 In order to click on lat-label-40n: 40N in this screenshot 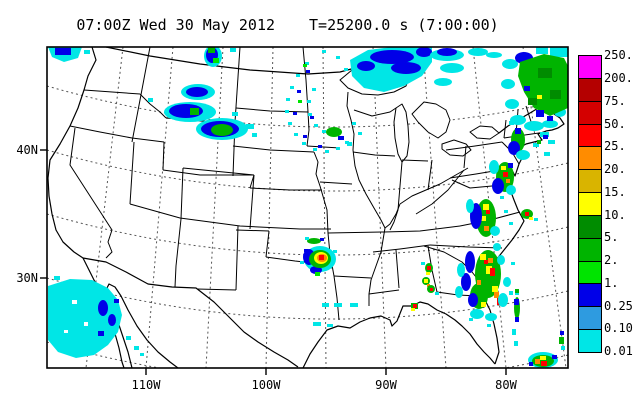, I will do `click(27, 150)`.